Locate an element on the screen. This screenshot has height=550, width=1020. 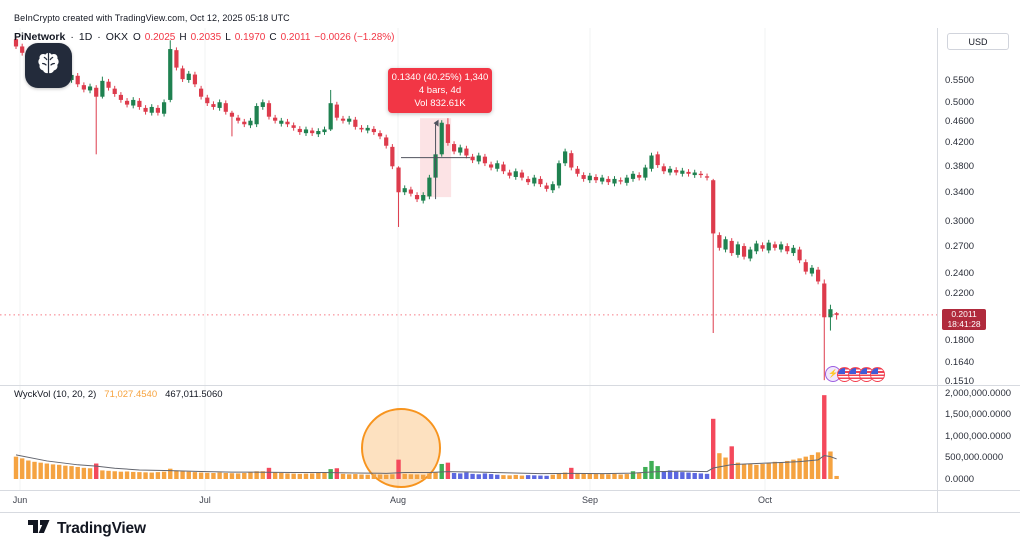
close-label: C is located at coordinates (273, 37).